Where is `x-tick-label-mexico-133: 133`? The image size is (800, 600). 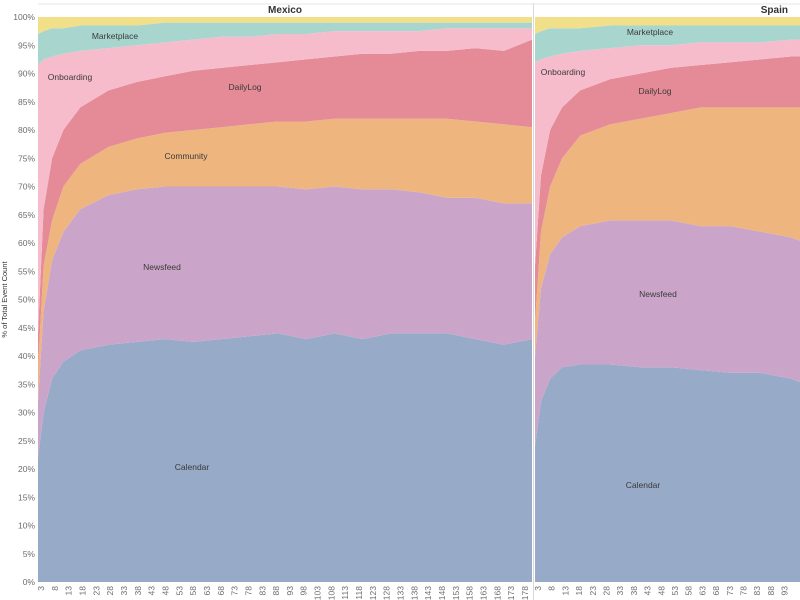
x-tick-label-mexico-133: 133 is located at coordinates (401, 593).